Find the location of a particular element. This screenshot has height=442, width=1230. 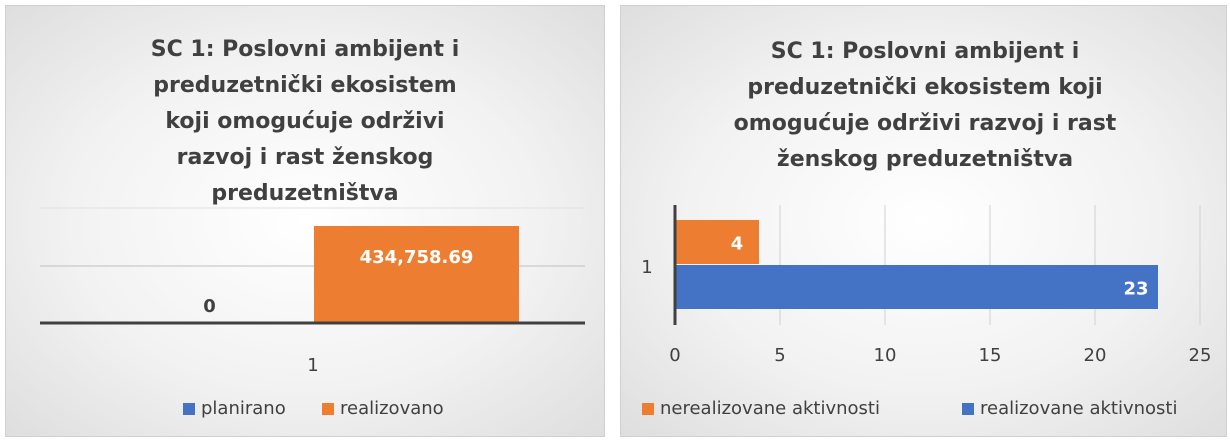

x-tick-label: 0 is located at coordinates (674, 355).